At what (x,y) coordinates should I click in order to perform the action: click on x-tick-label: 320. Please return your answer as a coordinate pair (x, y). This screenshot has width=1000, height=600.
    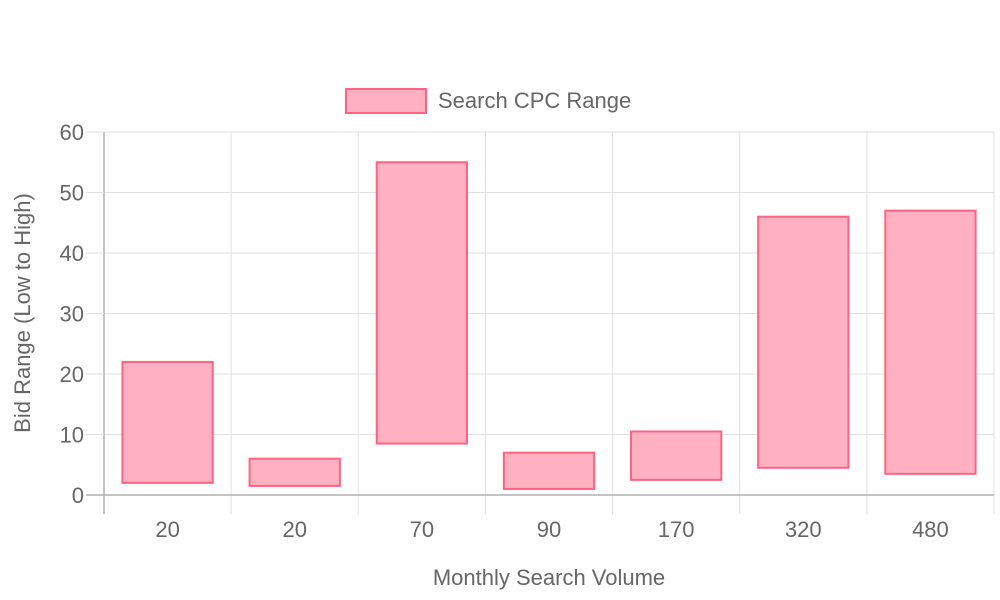
    Looking at the image, I should click on (803, 529).